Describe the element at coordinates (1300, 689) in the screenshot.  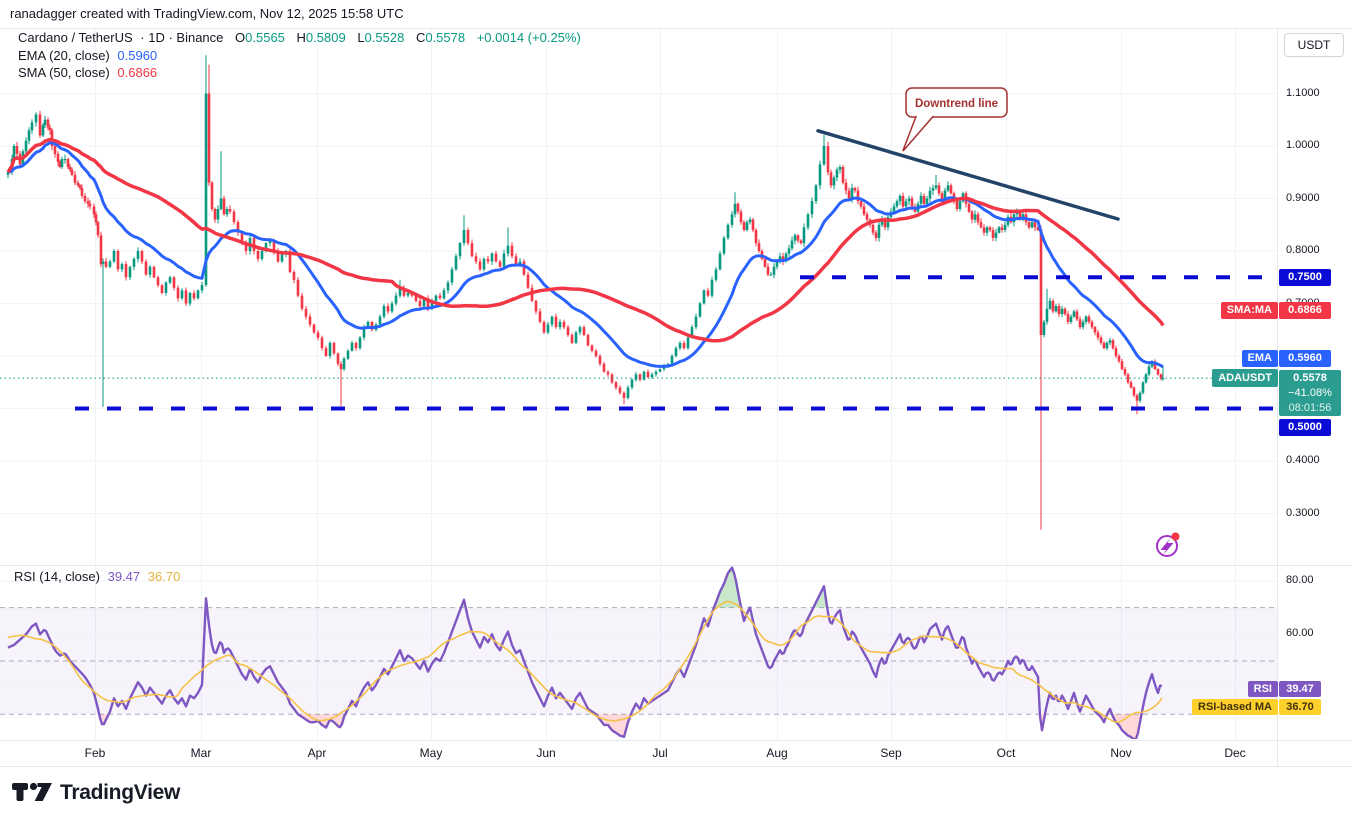
I see `rsi-badge-value-0: 39.47` at that location.